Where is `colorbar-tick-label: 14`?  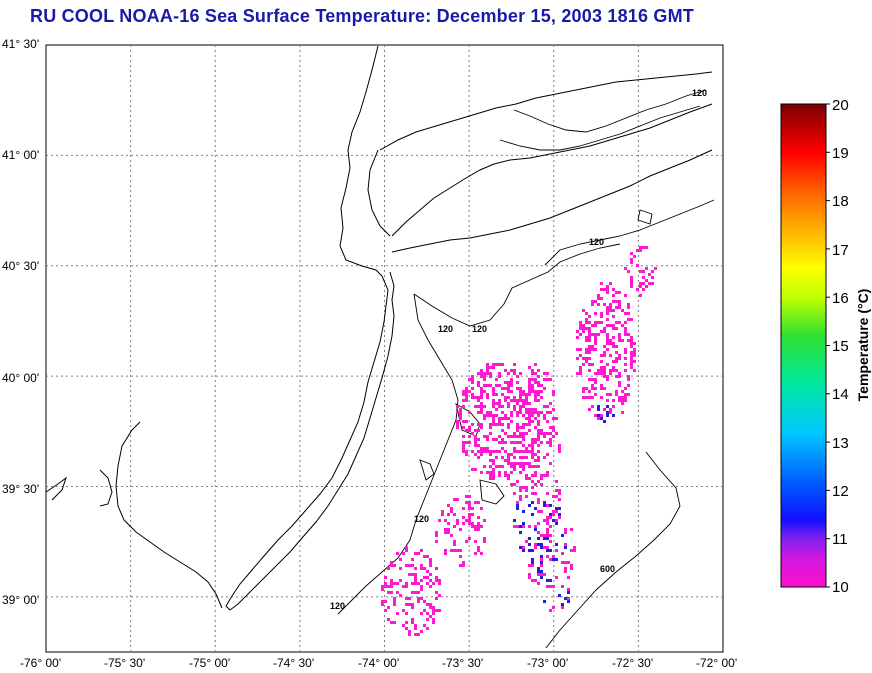 colorbar-tick-label: 14 is located at coordinates (840, 394).